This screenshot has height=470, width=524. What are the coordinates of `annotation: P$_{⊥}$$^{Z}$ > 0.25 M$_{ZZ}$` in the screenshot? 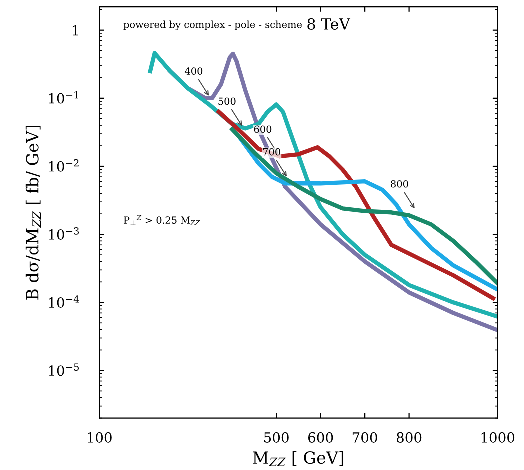 It's located at (162, 220).